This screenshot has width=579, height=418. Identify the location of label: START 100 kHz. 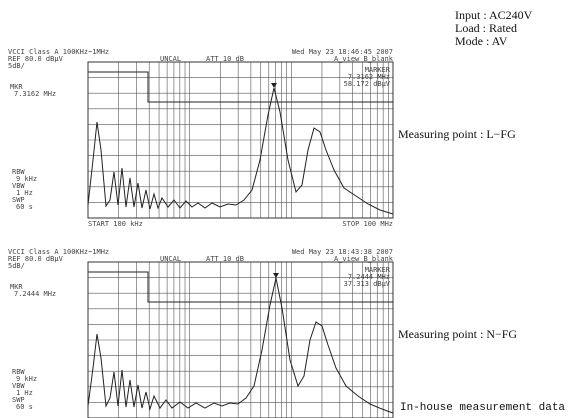
(115, 224).